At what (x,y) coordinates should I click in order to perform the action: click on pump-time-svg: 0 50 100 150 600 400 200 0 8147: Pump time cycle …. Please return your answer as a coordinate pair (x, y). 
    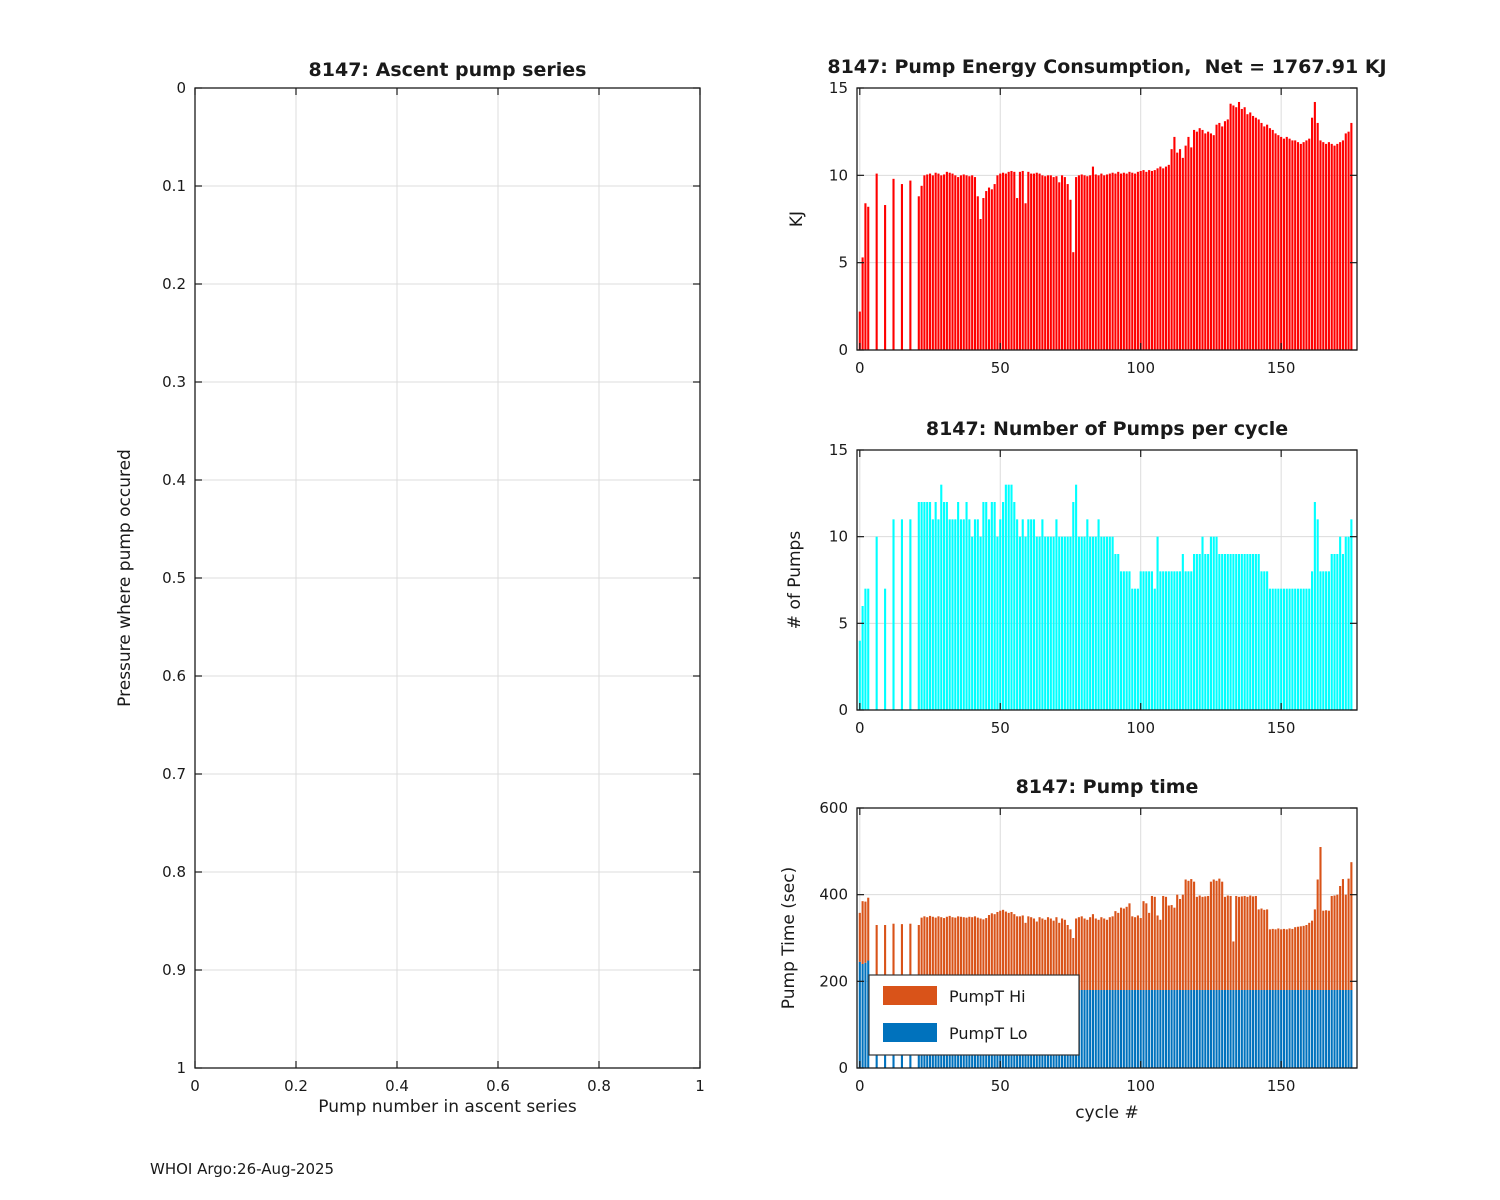
    Looking at the image, I should click on (1068, 949).